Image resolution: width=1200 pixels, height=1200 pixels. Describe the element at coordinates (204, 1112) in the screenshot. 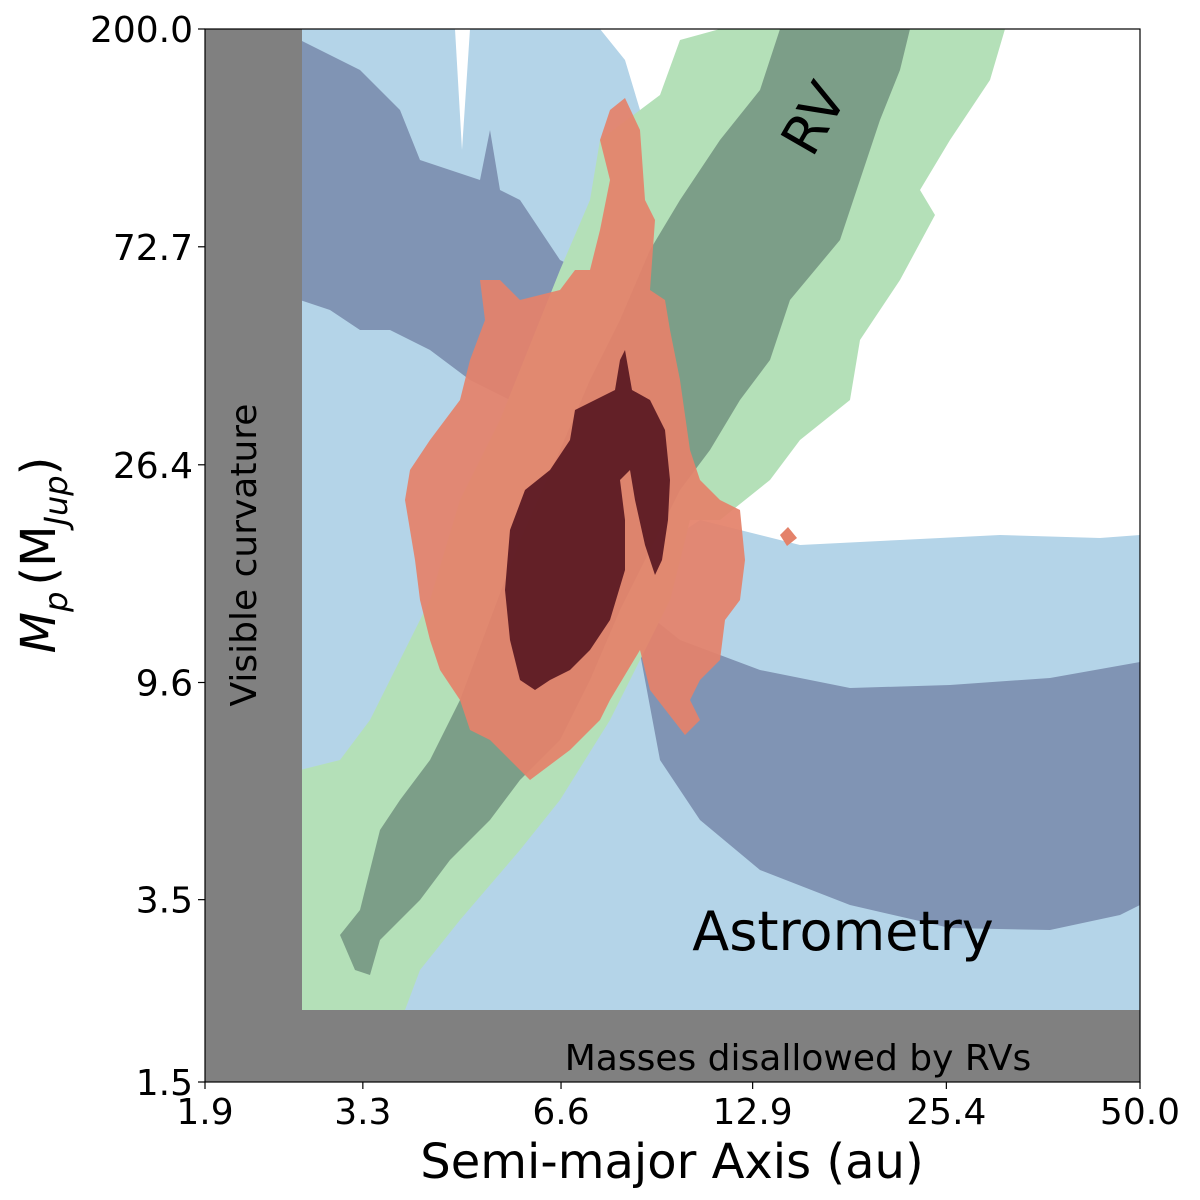

I see `x-tick-label: 1.9` at that location.